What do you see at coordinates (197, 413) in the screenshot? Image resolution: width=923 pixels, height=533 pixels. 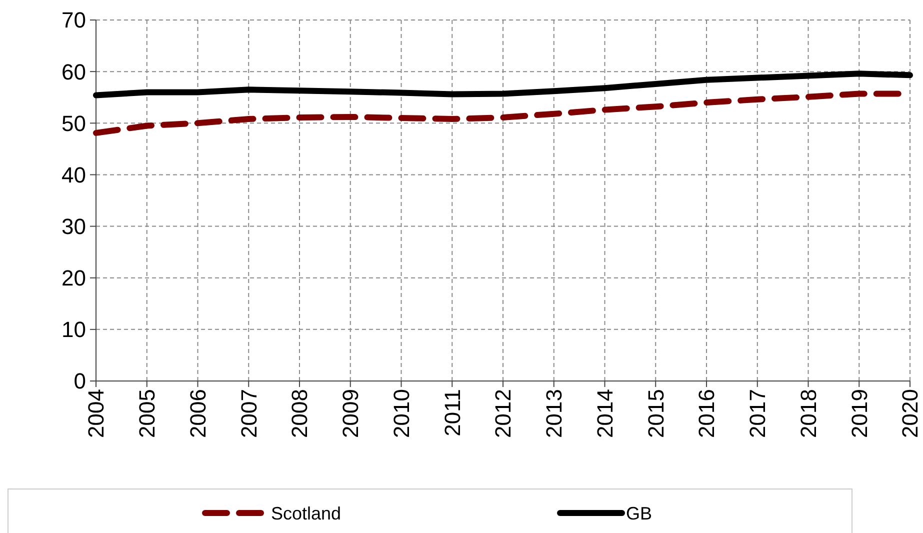 I see `x-tick-label: 2006` at bounding box center [197, 413].